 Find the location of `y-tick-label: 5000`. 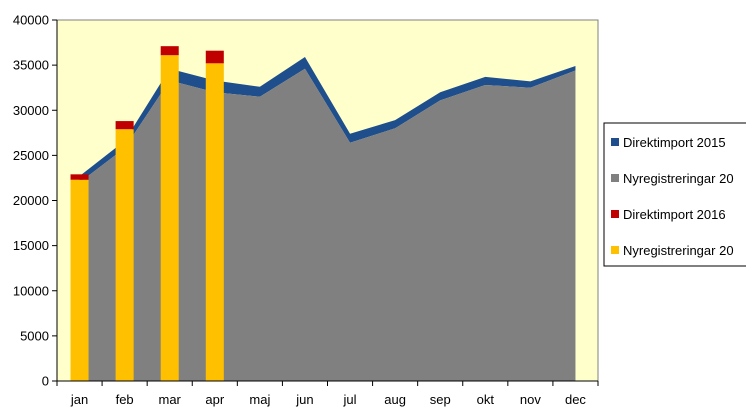

y-tick-label: 5000 is located at coordinates (34, 335).